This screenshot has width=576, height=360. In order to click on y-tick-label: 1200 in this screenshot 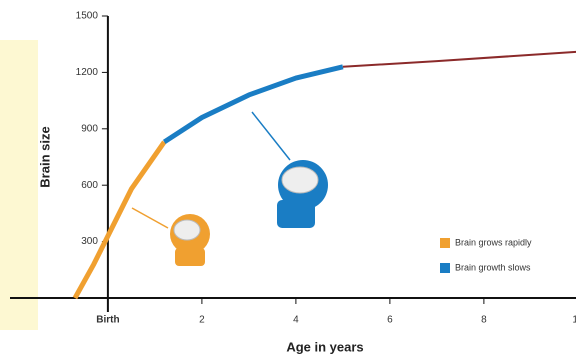, I will do `click(87, 72)`.